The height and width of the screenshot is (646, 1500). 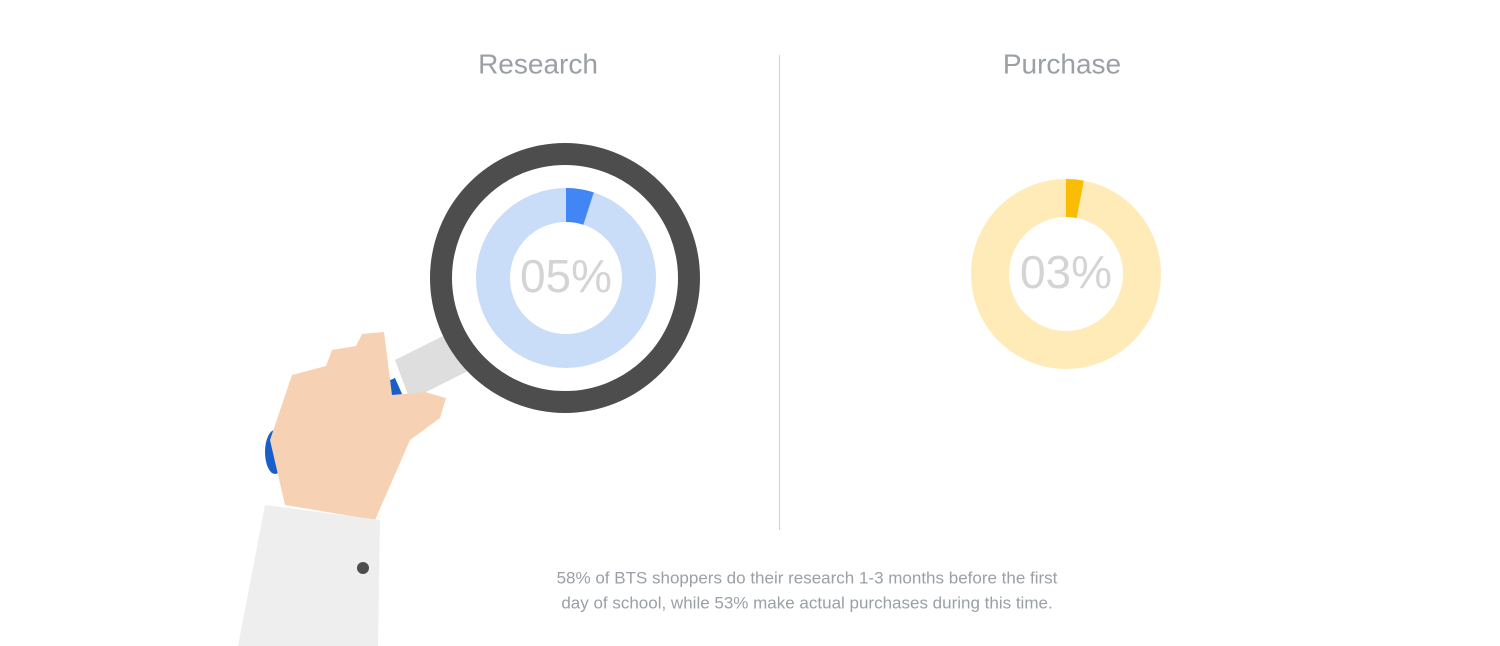 I want to click on lens-ring, so click(x=565, y=278).